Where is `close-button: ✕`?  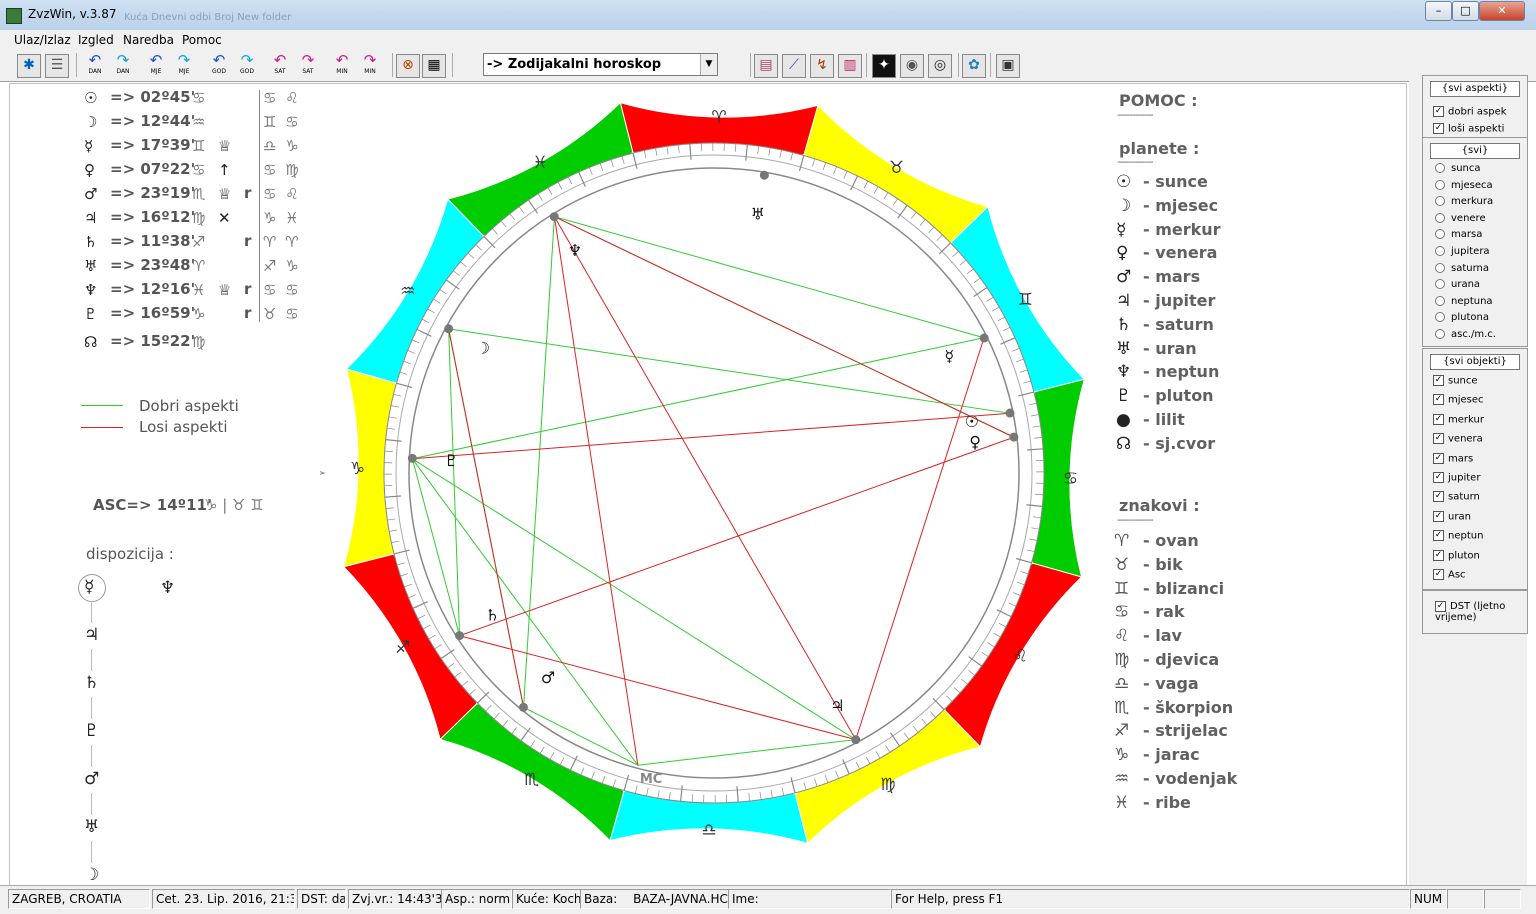
close-button: ✕ is located at coordinates (1502, 11).